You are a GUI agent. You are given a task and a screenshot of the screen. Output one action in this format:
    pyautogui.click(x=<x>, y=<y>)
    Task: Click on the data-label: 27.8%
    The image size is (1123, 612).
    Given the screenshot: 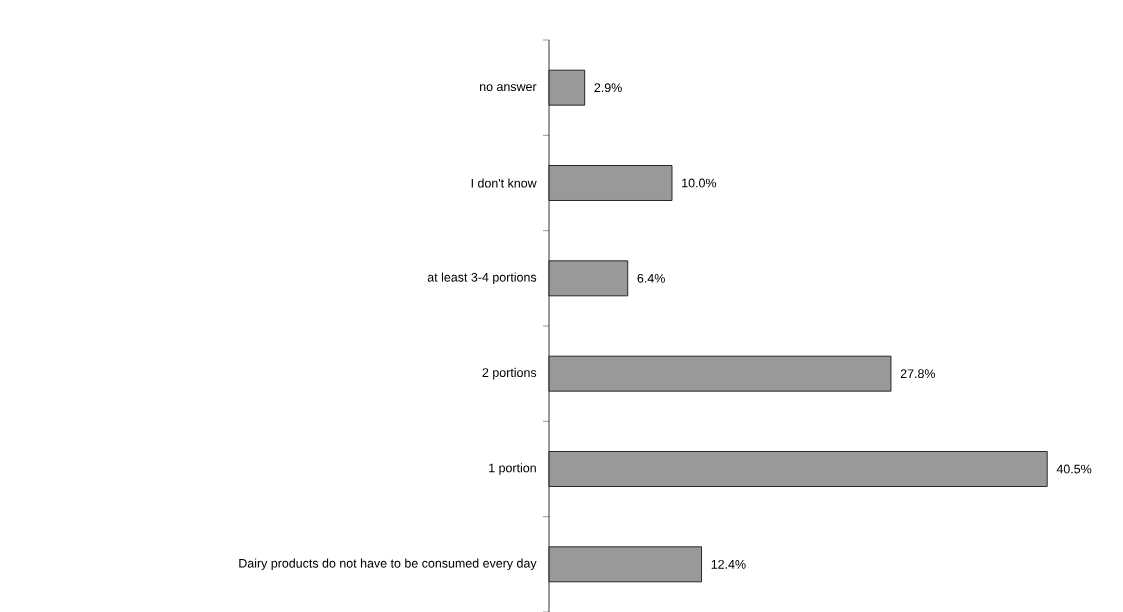 What is the action you would take?
    pyautogui.click(x=918, y=373)
    